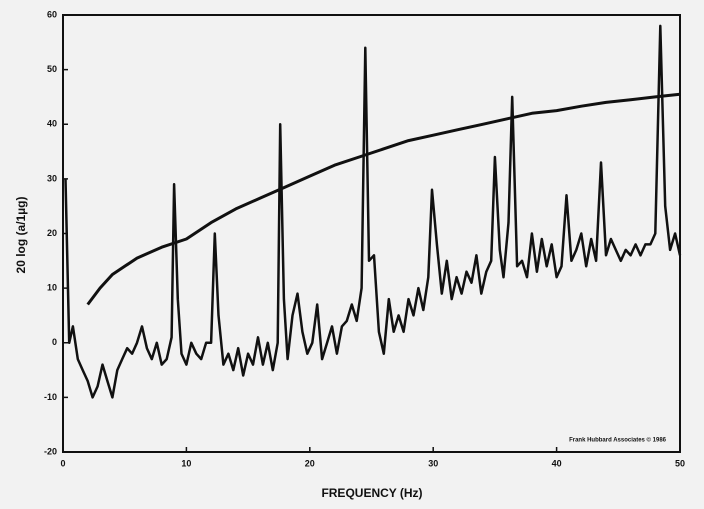 This screenshot has height=509, width=704. I want to click on annotation: Frank Hubbard Associates © 1986, so click(618, 440).